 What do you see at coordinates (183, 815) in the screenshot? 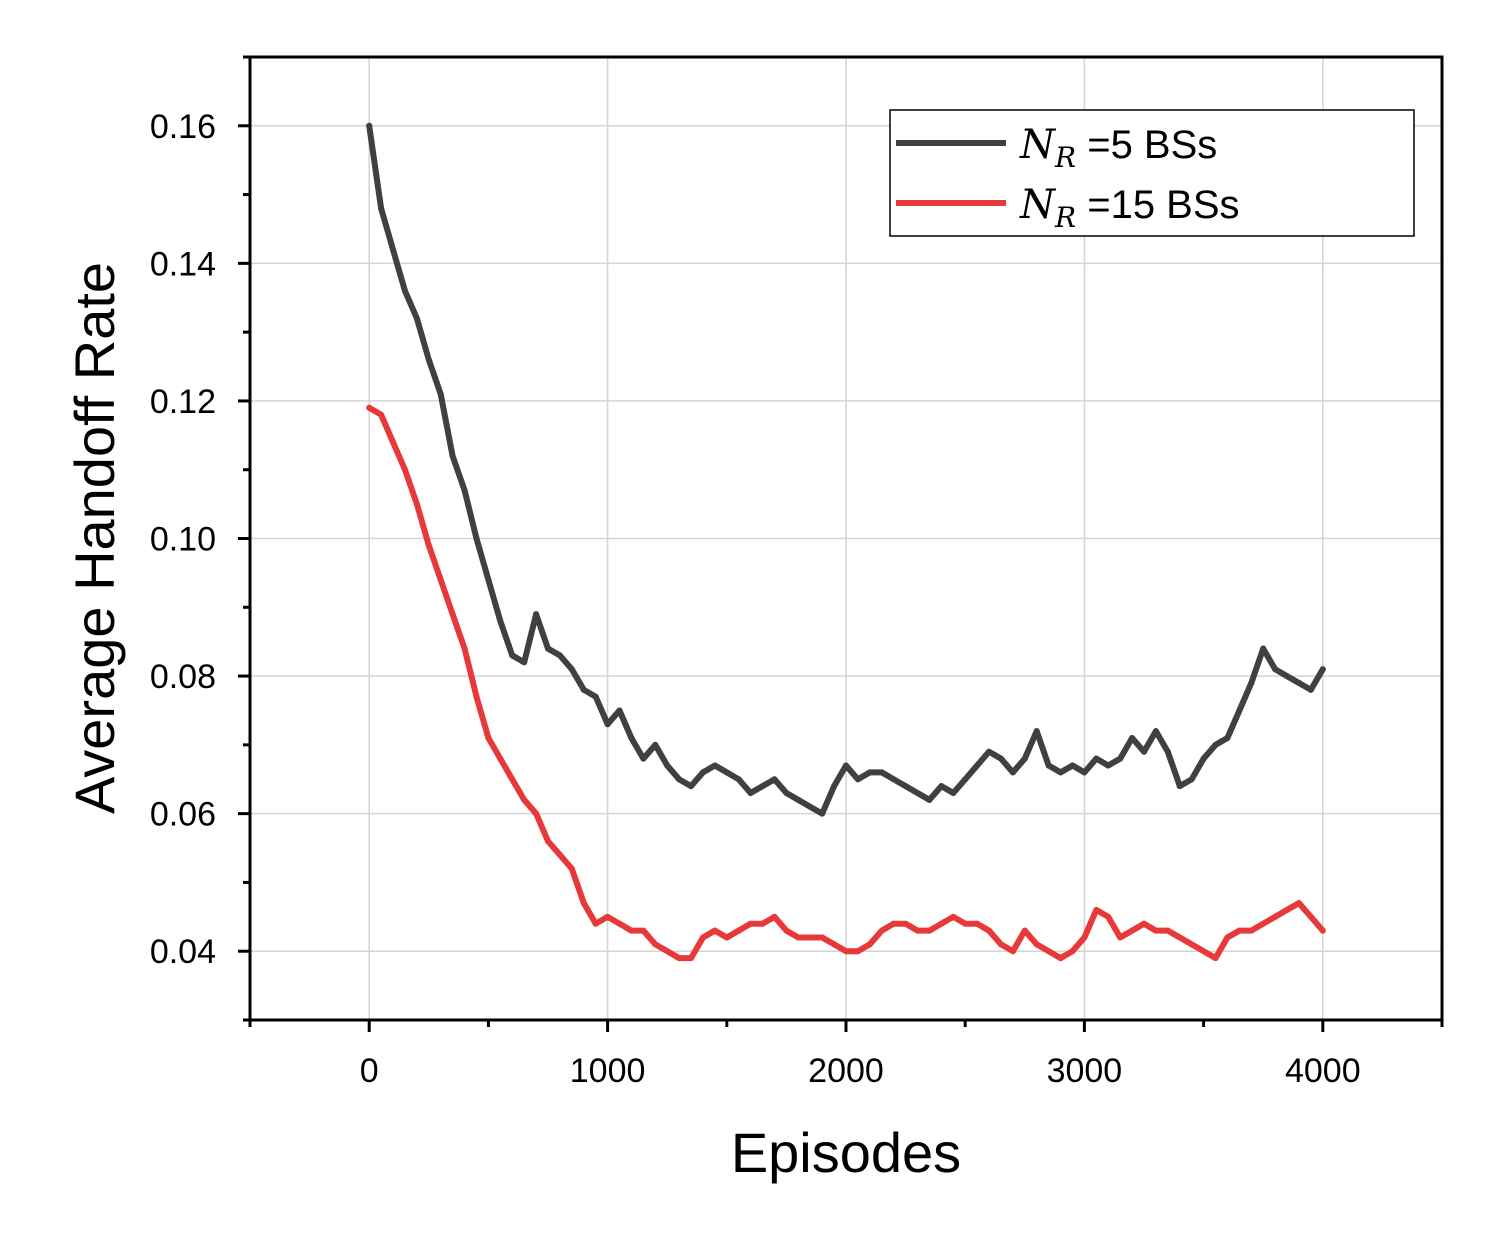
I see `y-tick-label: 0.06` at bounding box center [183, 815].